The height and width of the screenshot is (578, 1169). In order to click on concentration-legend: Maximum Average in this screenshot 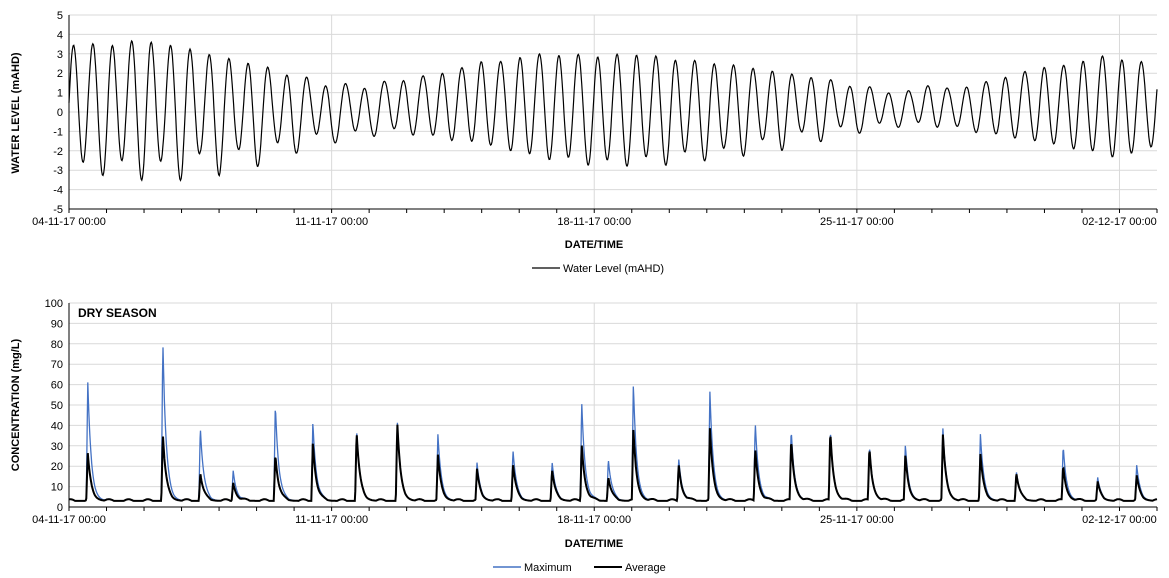, I will do `click(579, 568)`.